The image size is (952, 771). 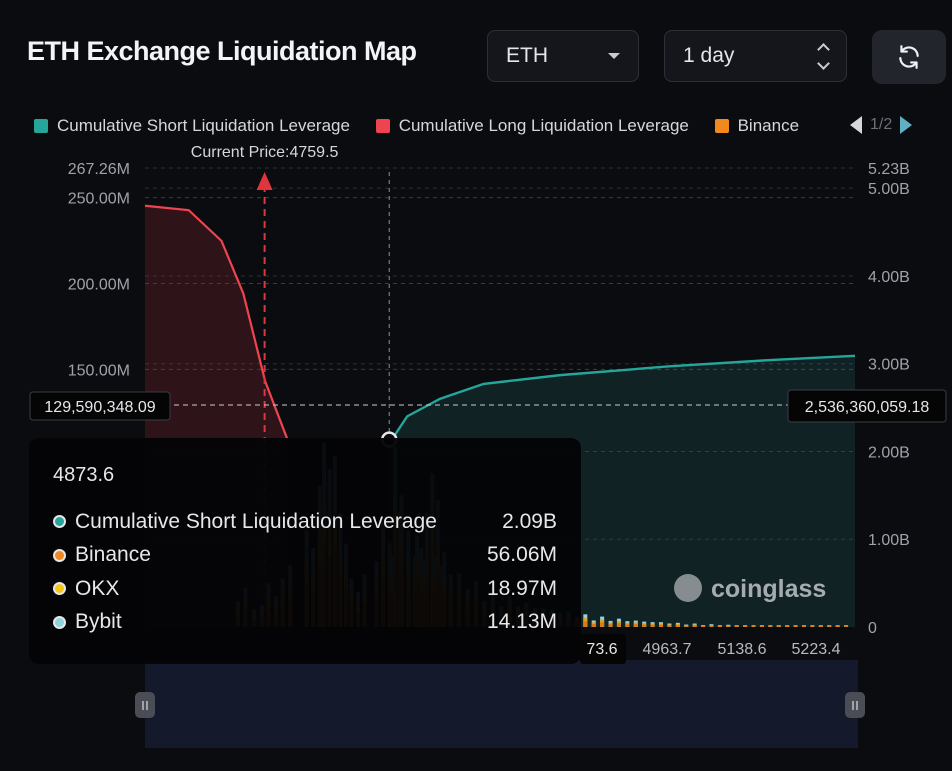 What do you see at coordinates (256, 521) in the screenshot?
I see `tooltip-series-name: Cumulative Short Liquidation Leverage` at bounding box center [256, 521].